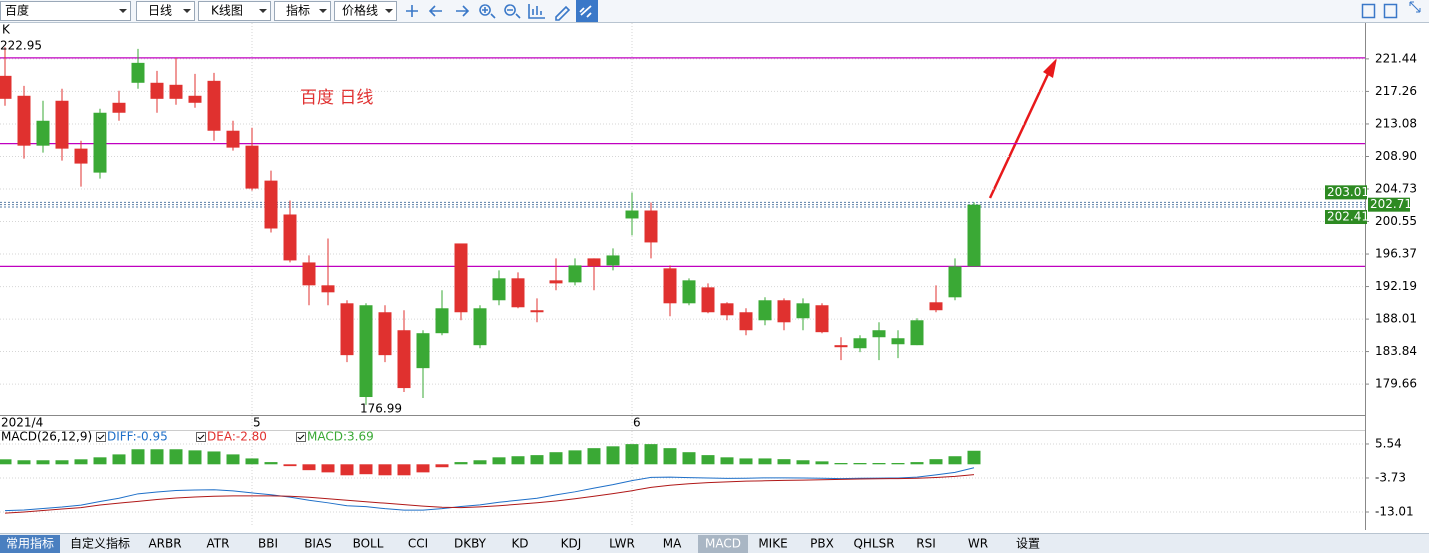 The width and height of the screenshot is (1429, 553). What do you see at coordinates (571, 544) in the screenshot?
I see `tab: KDJ` at bounding box center [571, 544].